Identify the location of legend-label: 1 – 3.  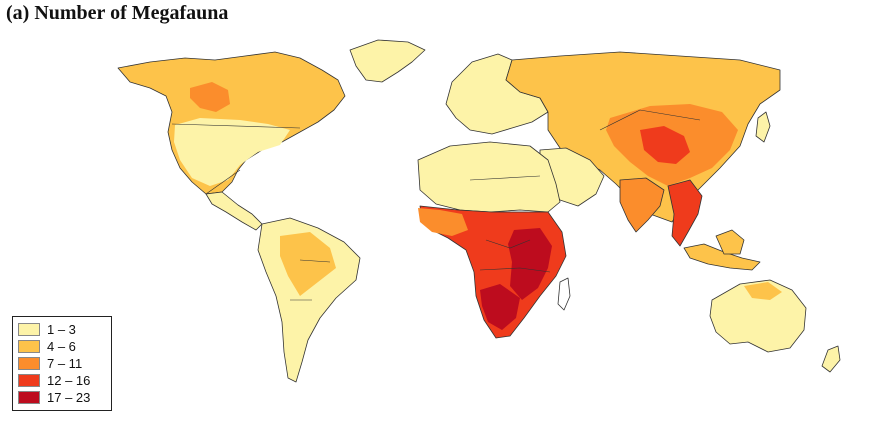
(61, 329).